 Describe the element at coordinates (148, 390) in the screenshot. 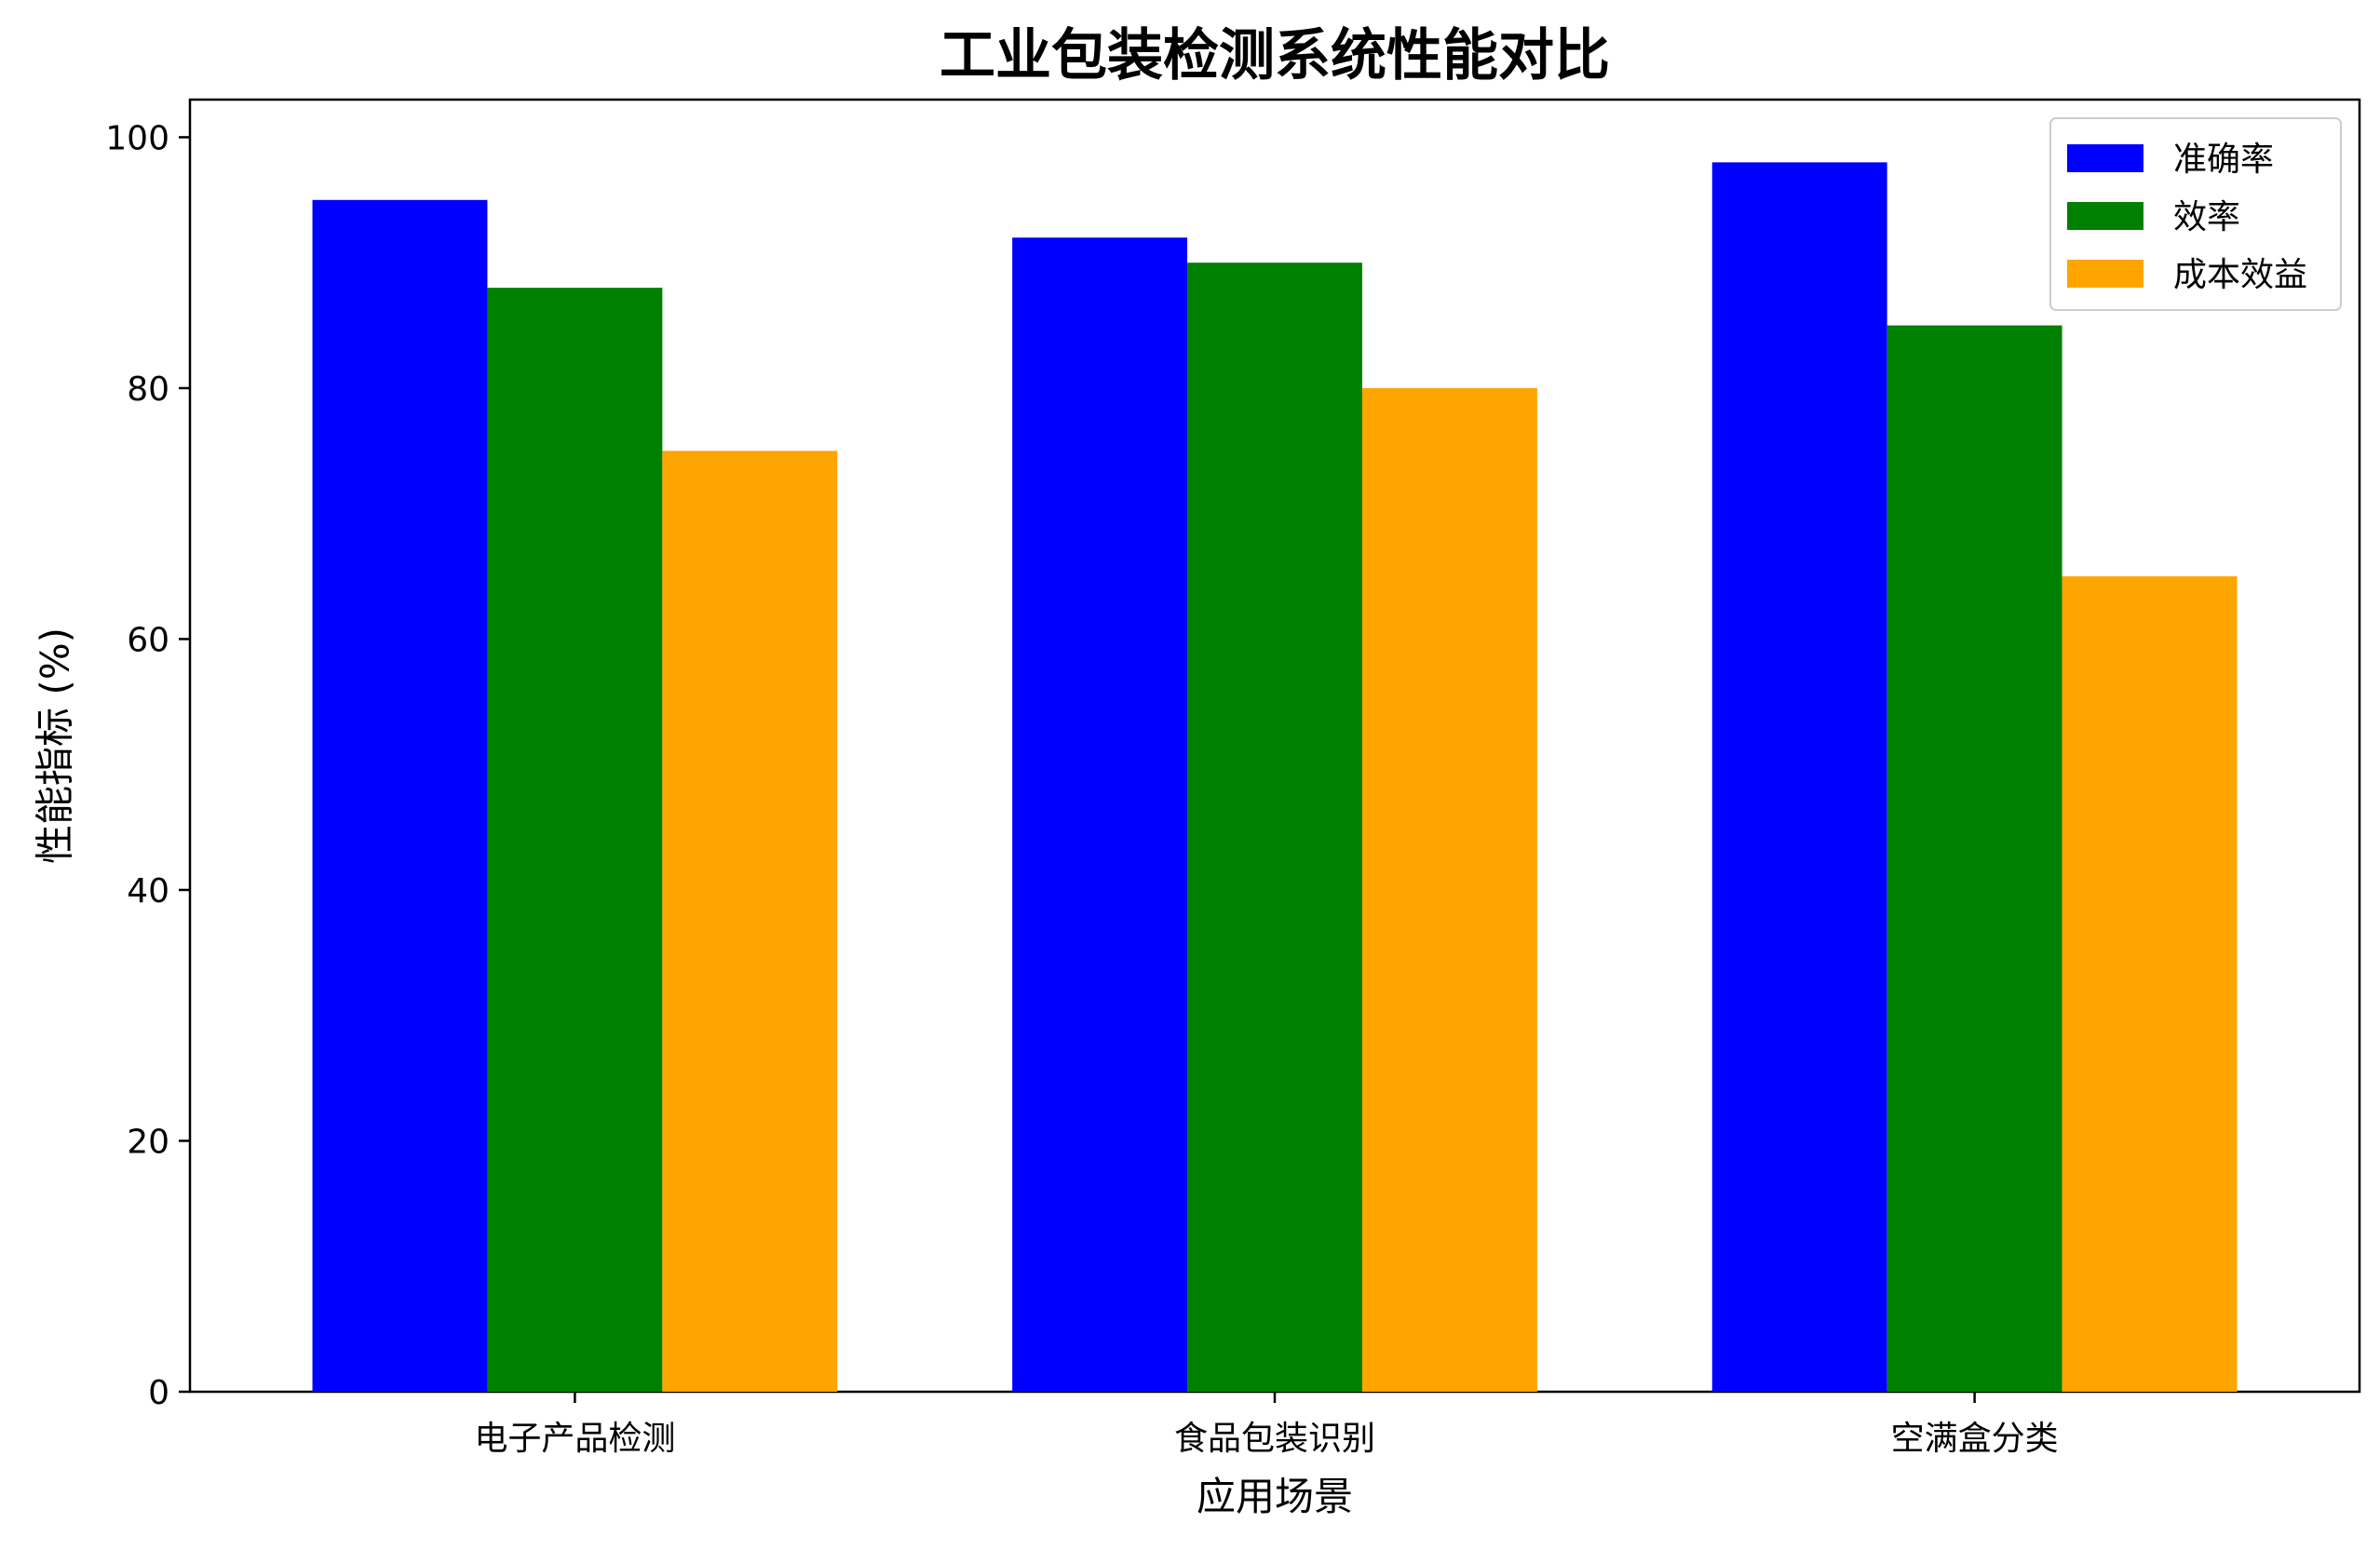

I see `y-tick-label: 80` at that location.